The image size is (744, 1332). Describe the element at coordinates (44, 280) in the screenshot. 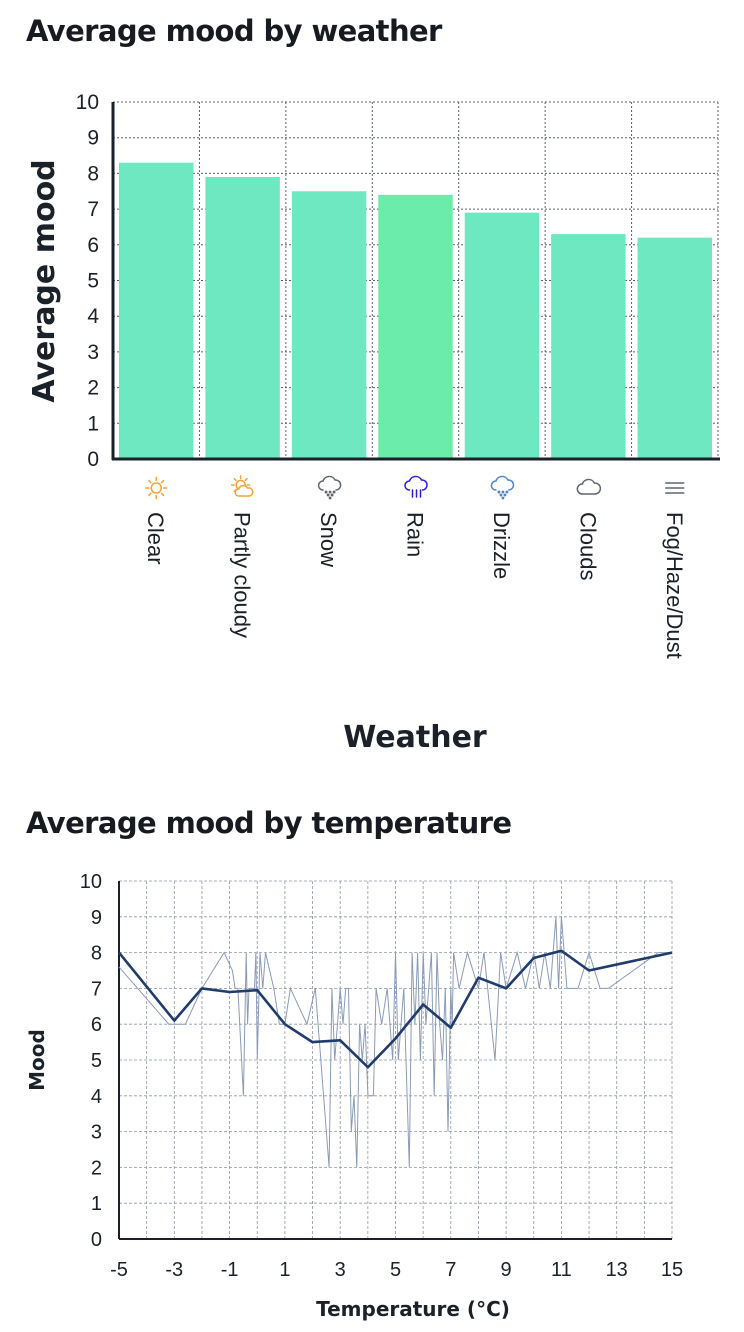

I see `y-axis-title: Average mood` at that location.